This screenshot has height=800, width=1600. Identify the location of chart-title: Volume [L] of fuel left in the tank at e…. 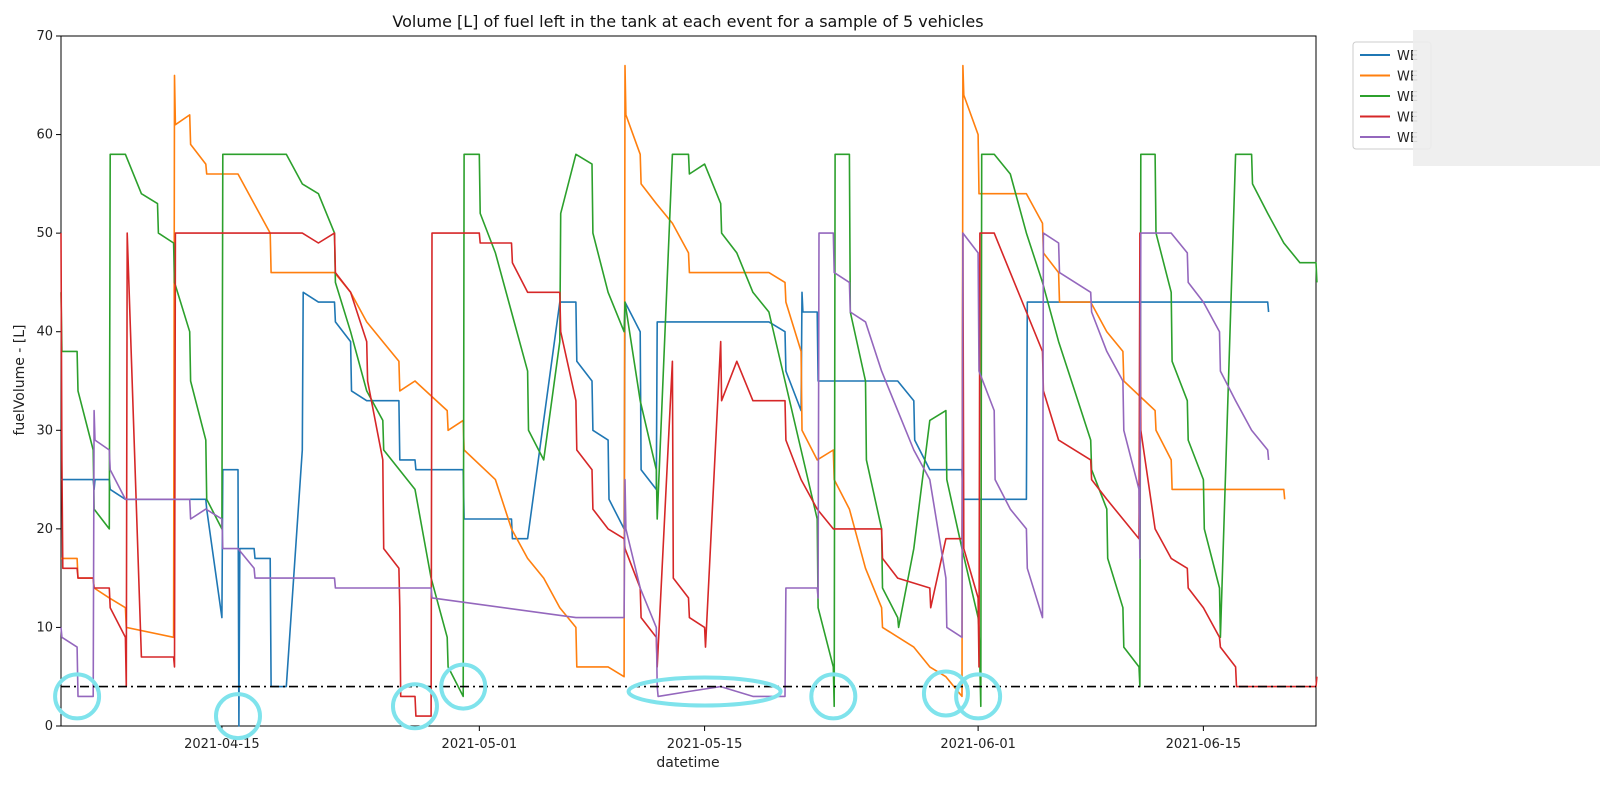
(687, 21).